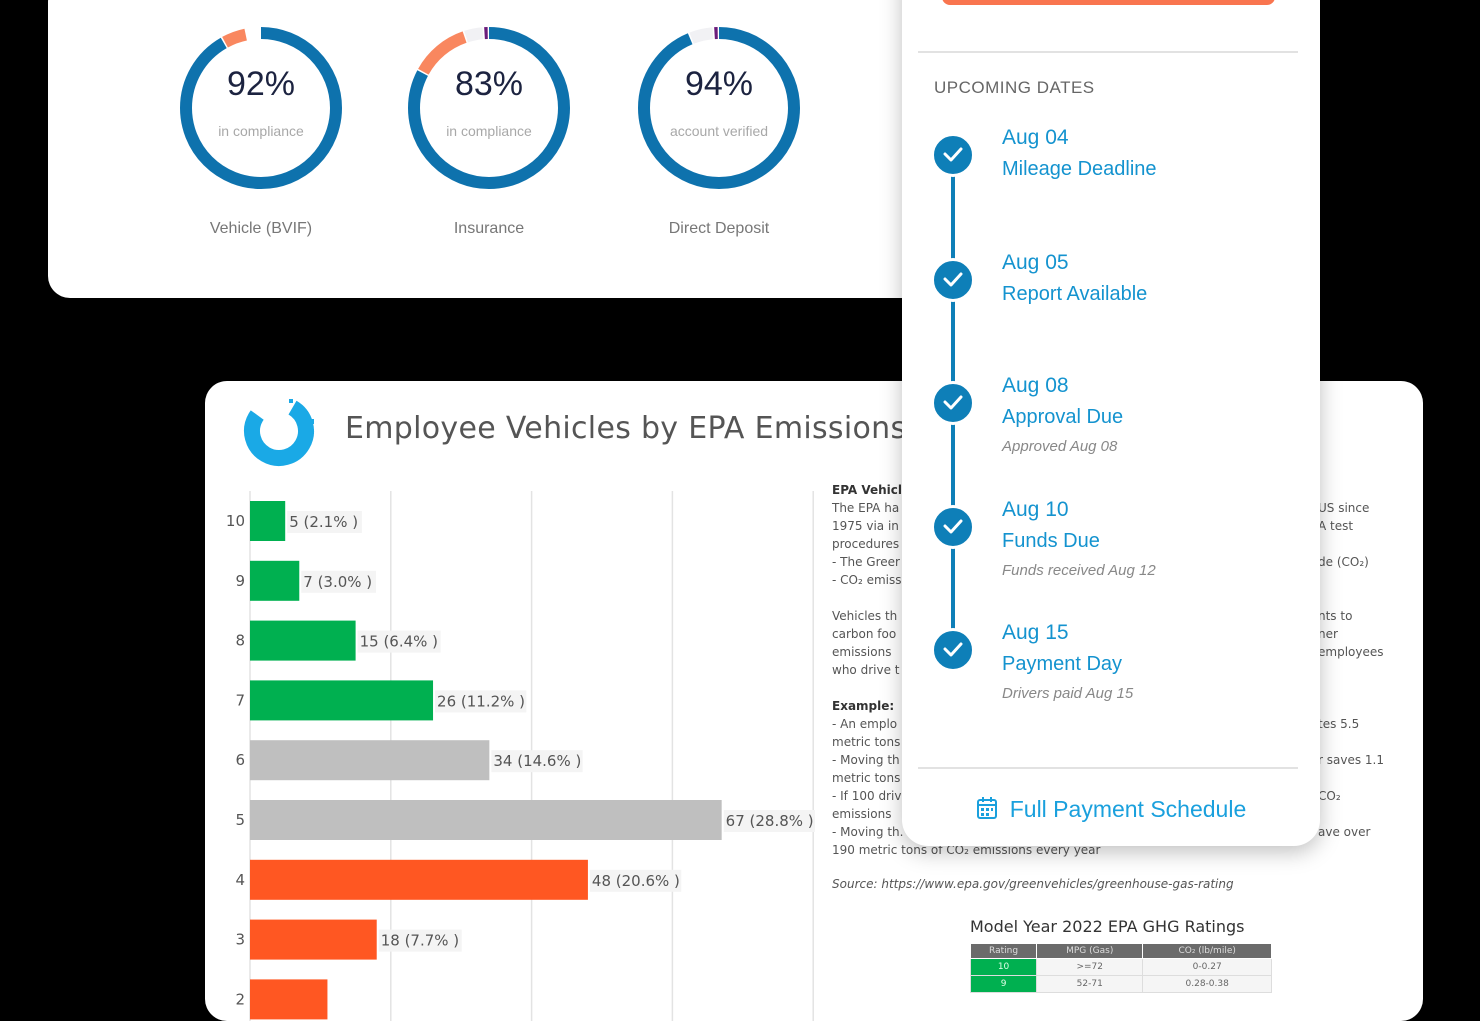  Describe the element at coordinates (1079, 169) in the screenshot. I see `event-title: Mileage Deadline` at that location.